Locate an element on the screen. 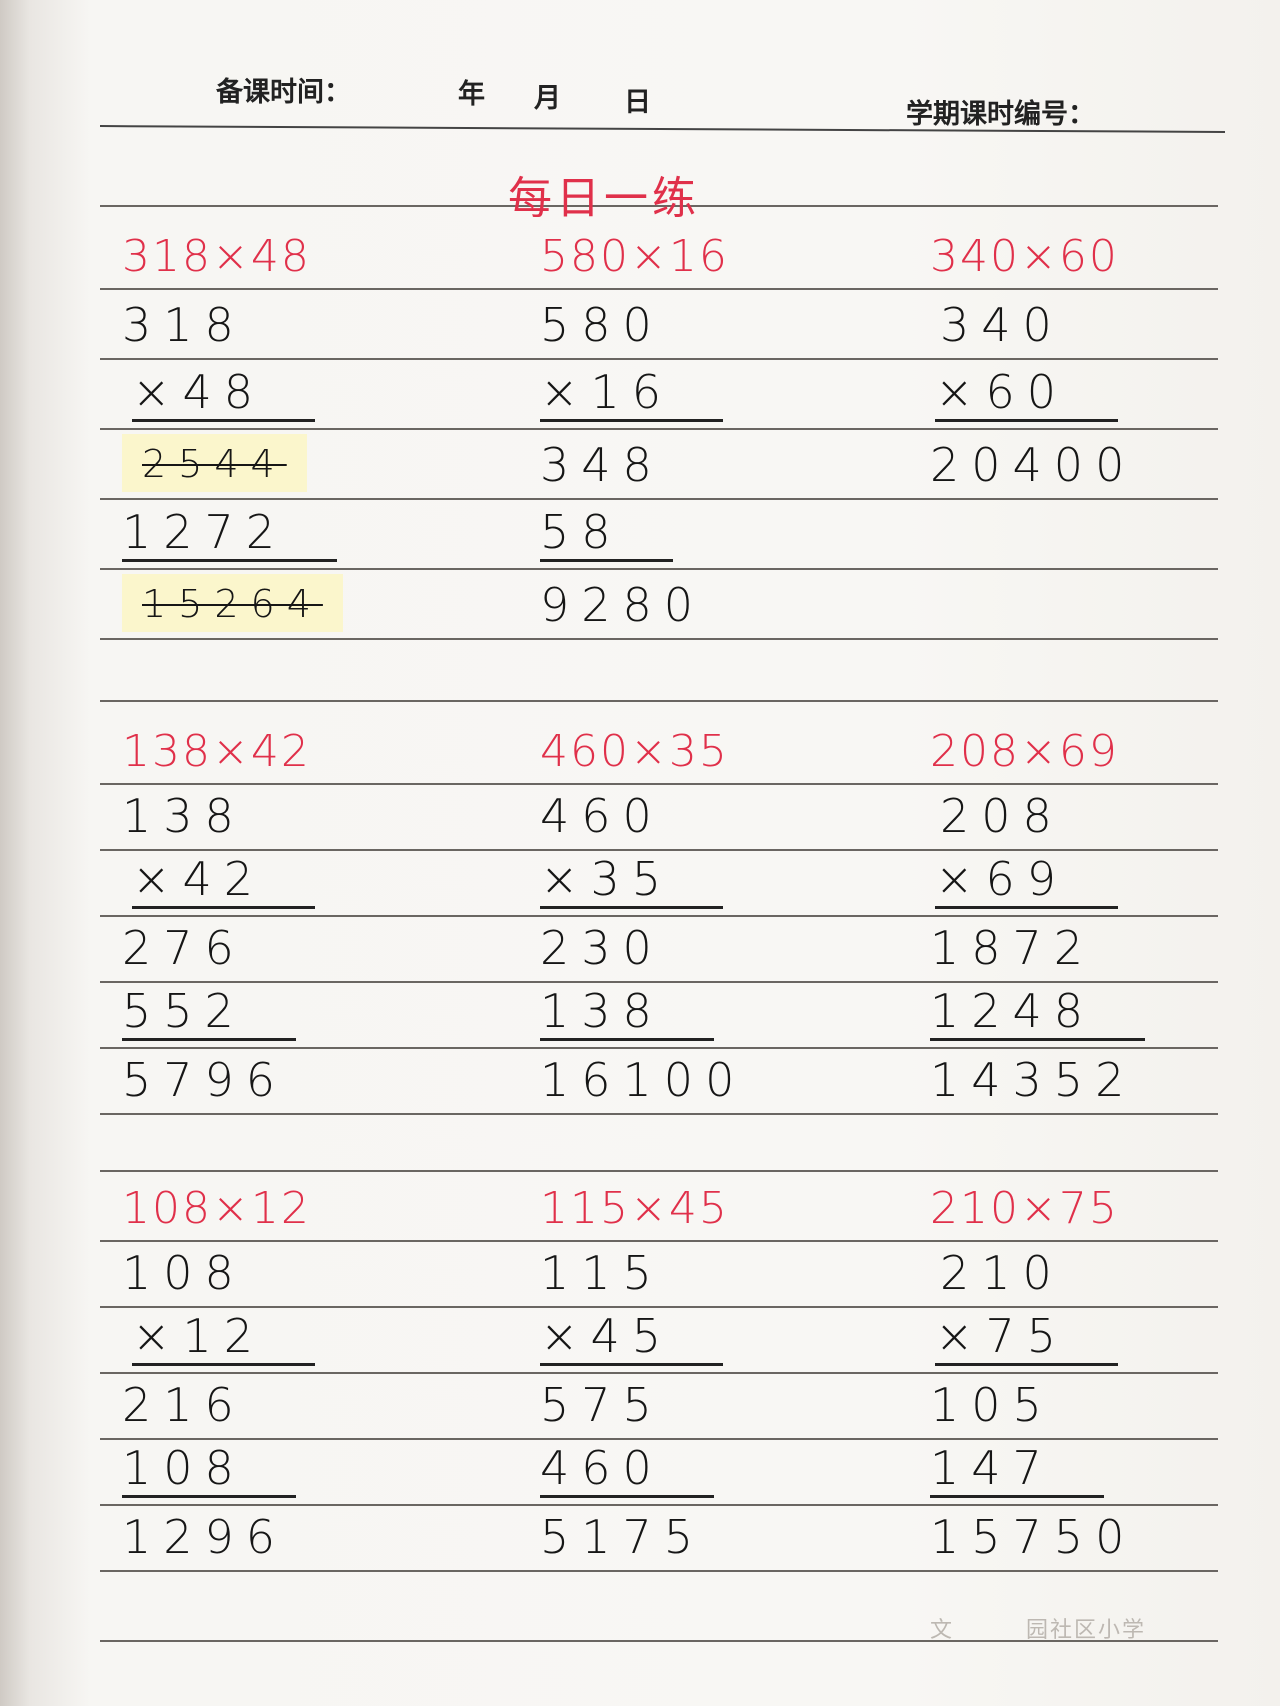 The width and height of the screenshot is (1280, 1706). problem-title: 340×60 is located at coordinates (1024, 256).